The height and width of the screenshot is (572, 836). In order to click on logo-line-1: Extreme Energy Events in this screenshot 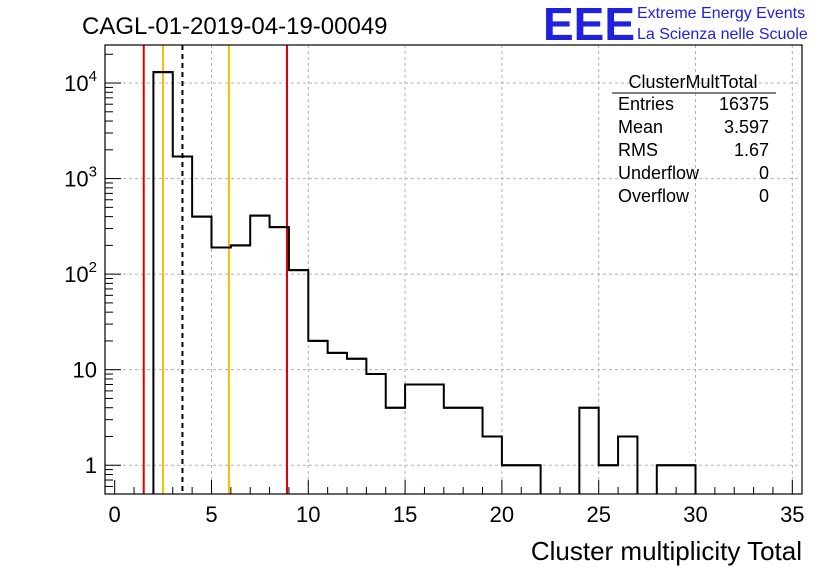, I will do `click(721, 13)`.